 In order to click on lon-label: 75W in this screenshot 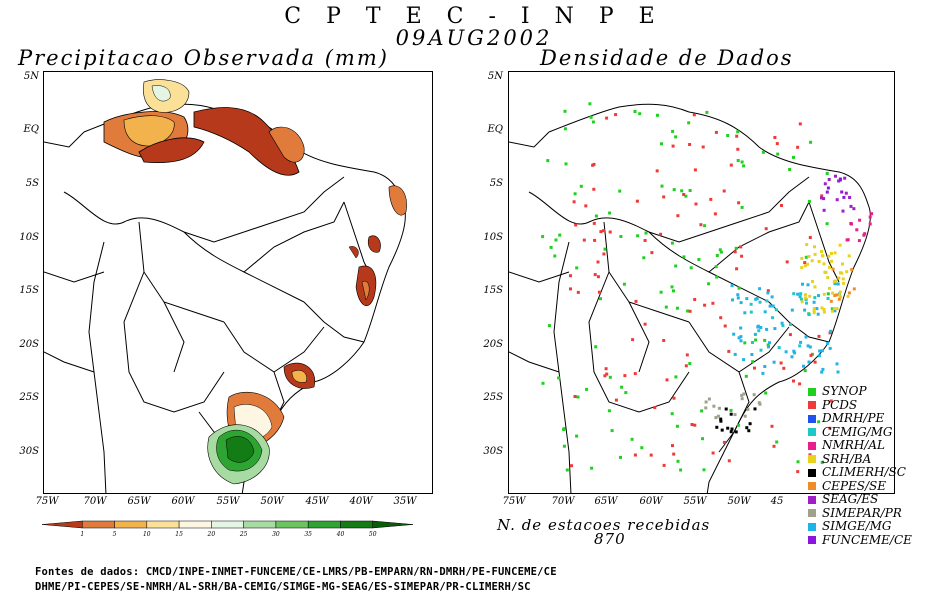, I will do `click(514, 501)`.